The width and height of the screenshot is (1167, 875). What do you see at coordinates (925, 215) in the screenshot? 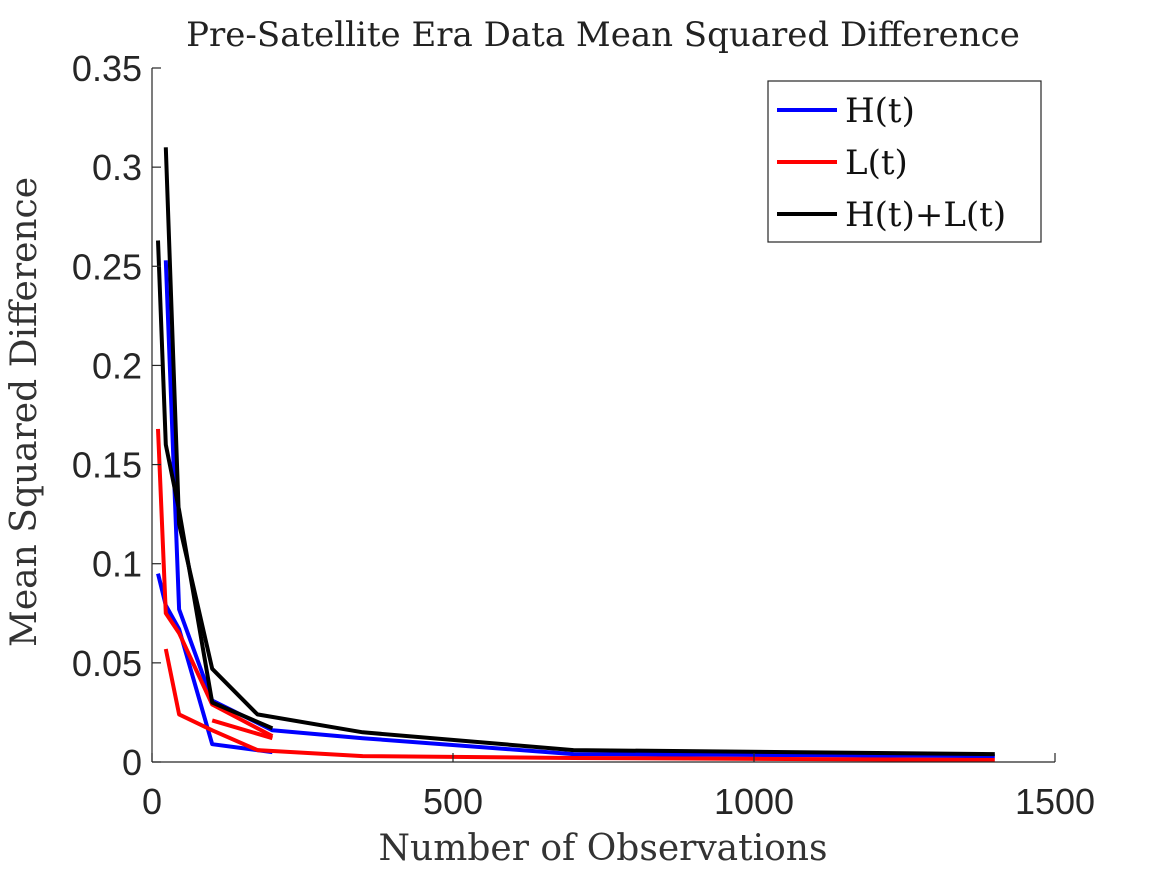
I see `legend-label: H(t)+L(t)` at bounding box center [925, 215].